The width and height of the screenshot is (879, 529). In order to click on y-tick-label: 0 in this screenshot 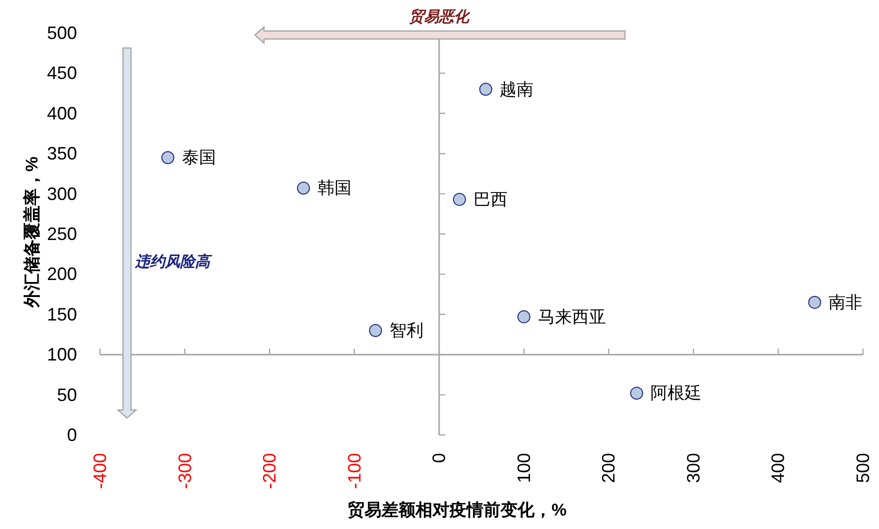, I will do `click(71, 435)`.